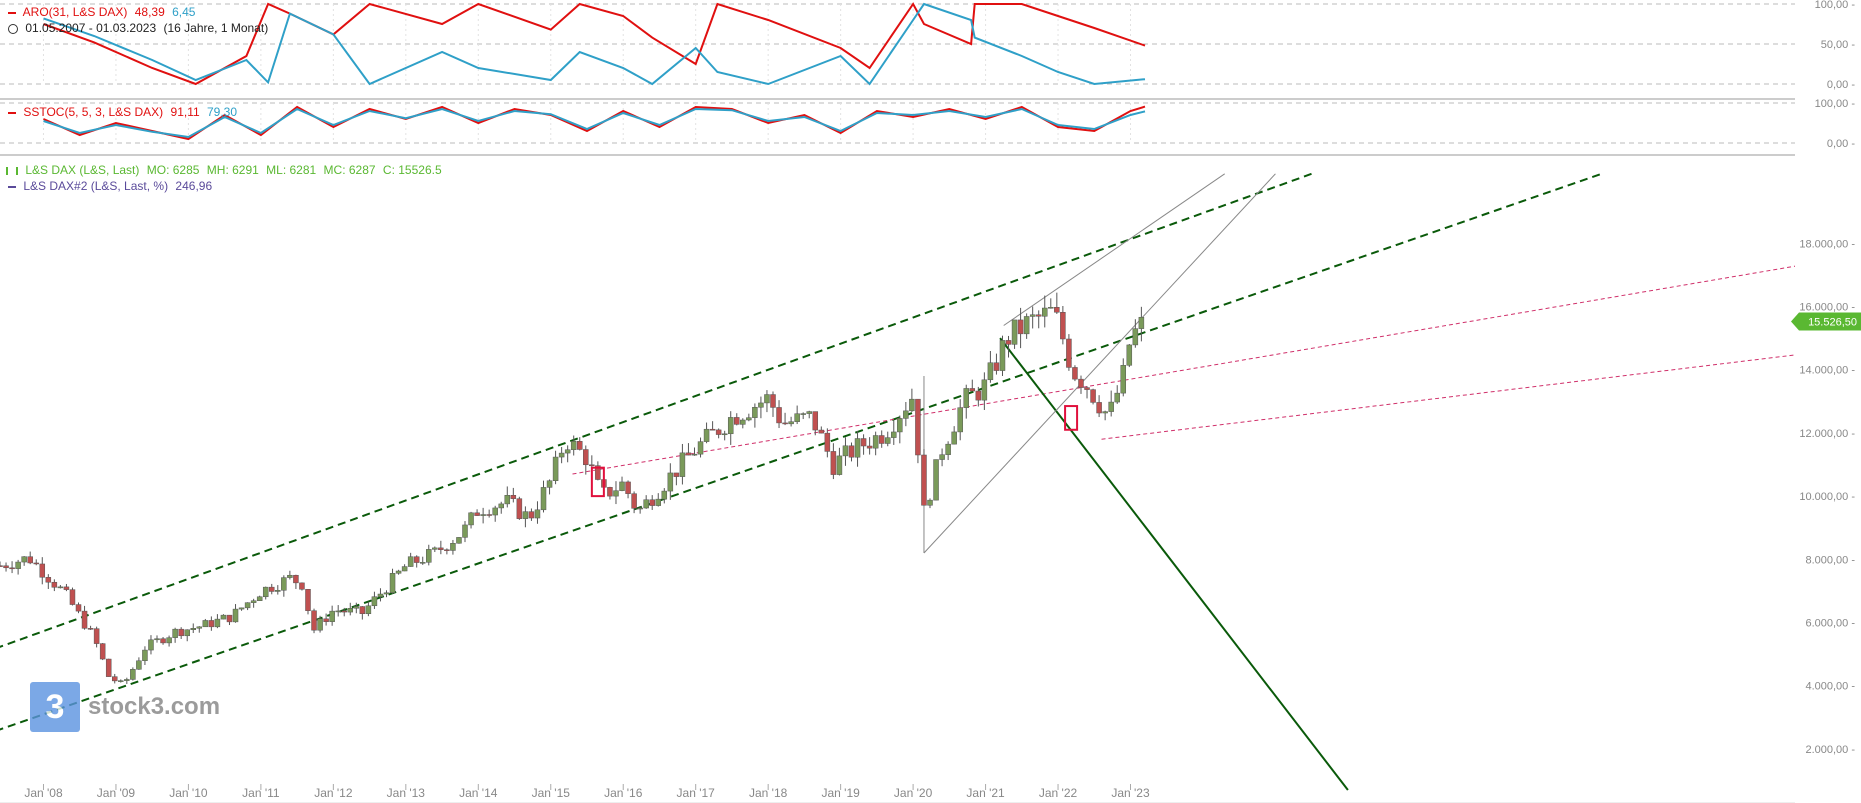 Image resolution: width=1861 pixels, height=803 pixels. Describe the element at coordinates (43, 793) in the screenshot. I see `x-tick-label: Jan '08` at that location.